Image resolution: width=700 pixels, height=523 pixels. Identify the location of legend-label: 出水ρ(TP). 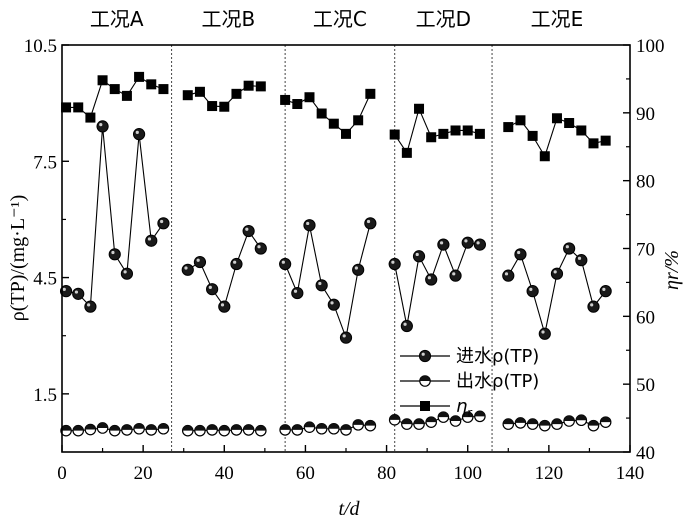
(497, 381).